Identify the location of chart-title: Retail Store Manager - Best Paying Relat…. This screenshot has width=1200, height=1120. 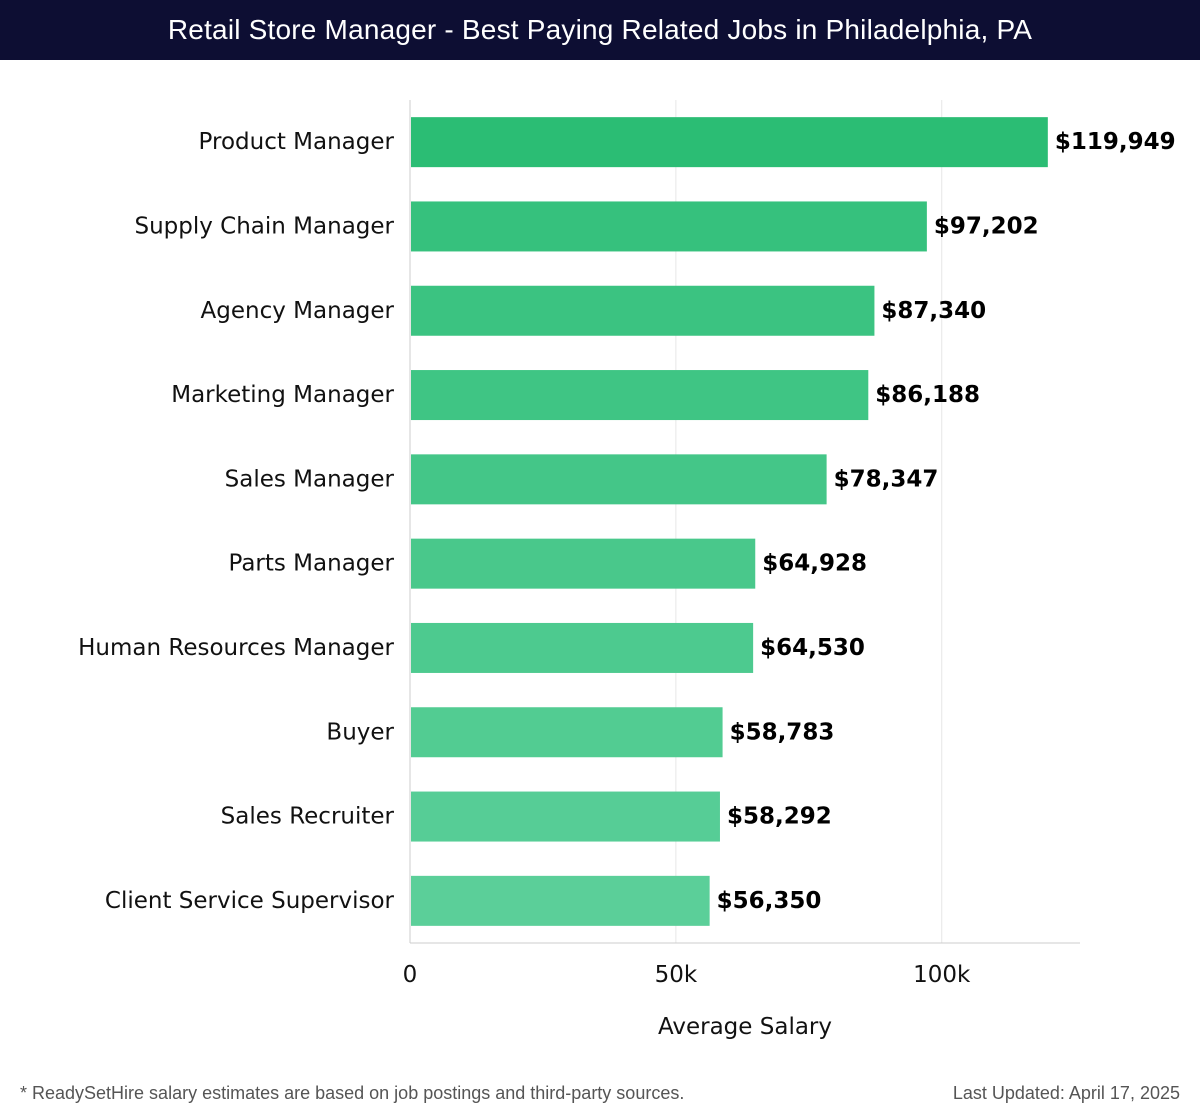
(600, 29).